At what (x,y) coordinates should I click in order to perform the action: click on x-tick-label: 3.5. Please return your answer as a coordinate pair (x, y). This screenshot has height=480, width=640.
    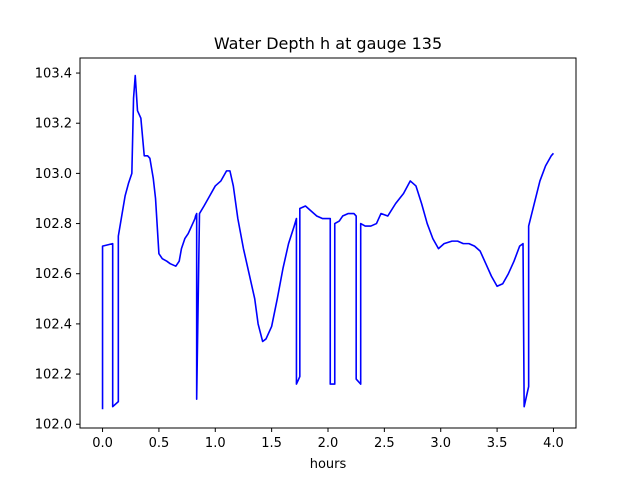
    Looking at the image, I should click on (497, 443).